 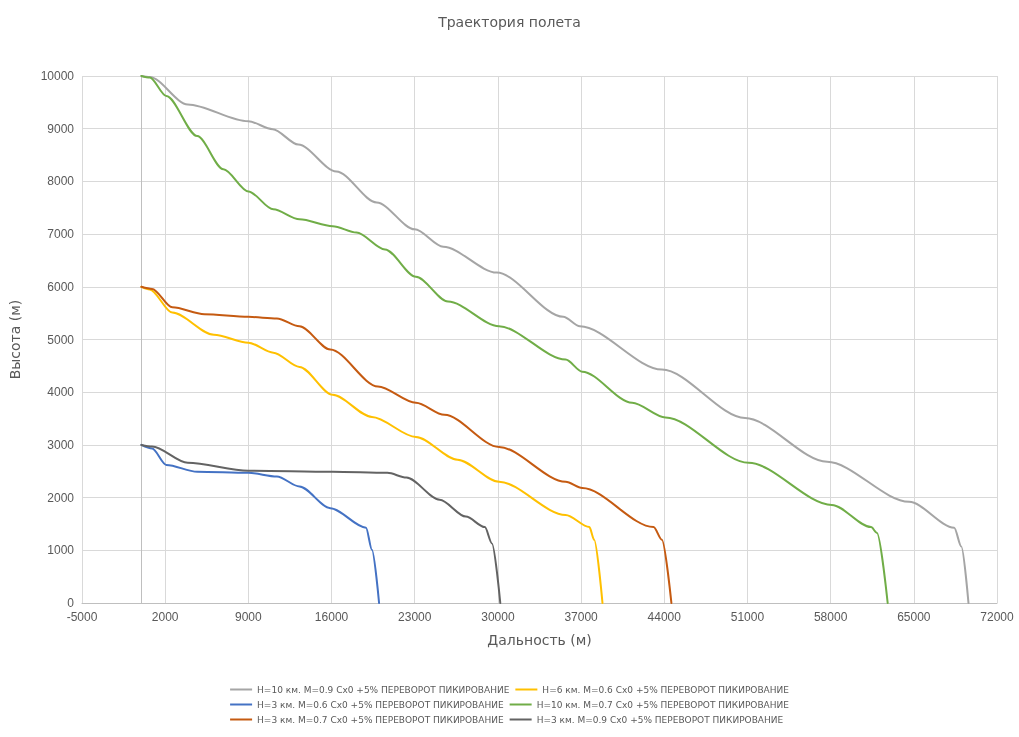 What do you see at coordinates (165, 617) in the screenshot?
I see `x-tick-label: 2000` at bounding box center [165, 617].